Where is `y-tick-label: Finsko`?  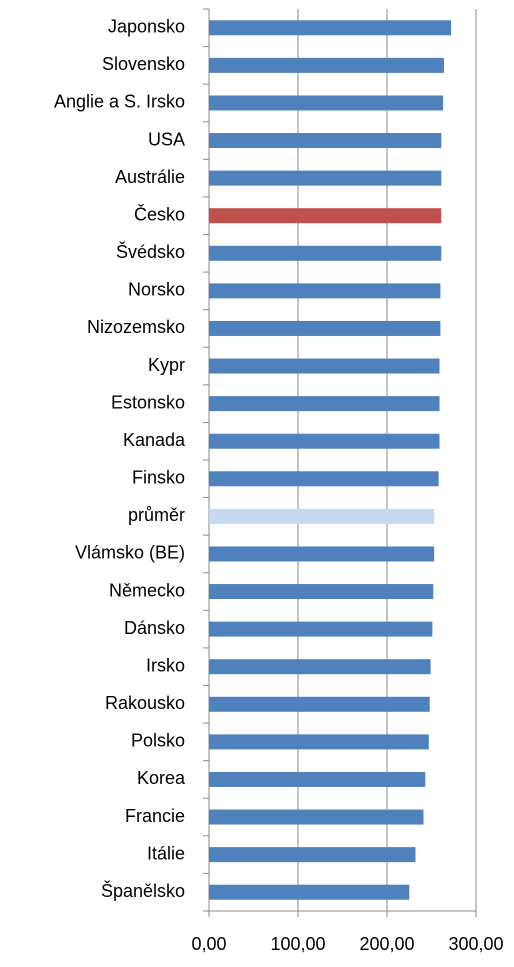
y-tick-label: Finsko is located at coordinates (158, 478).